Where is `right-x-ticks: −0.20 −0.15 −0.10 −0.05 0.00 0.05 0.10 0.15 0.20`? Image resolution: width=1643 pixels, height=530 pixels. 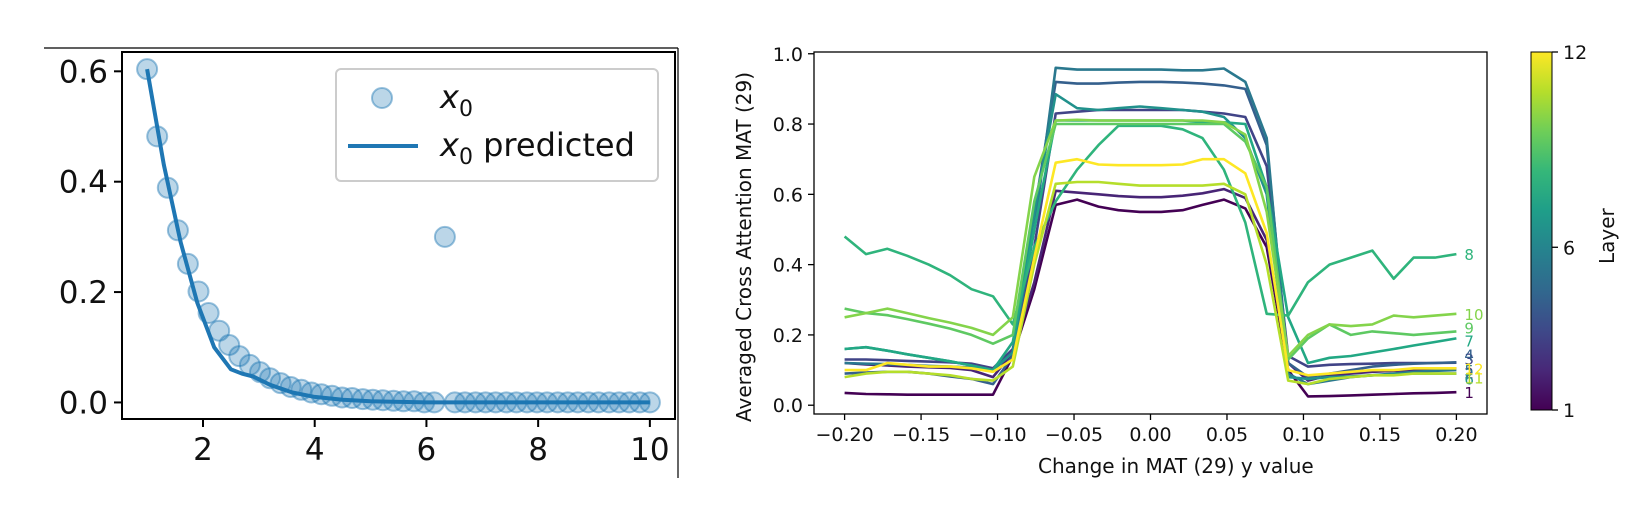 right-x-ticks: −0.20 −0.15 −0.10 −0.05 0.00 0.05 0.10 0.15 0.20 is located at coordinates (1146, 430).